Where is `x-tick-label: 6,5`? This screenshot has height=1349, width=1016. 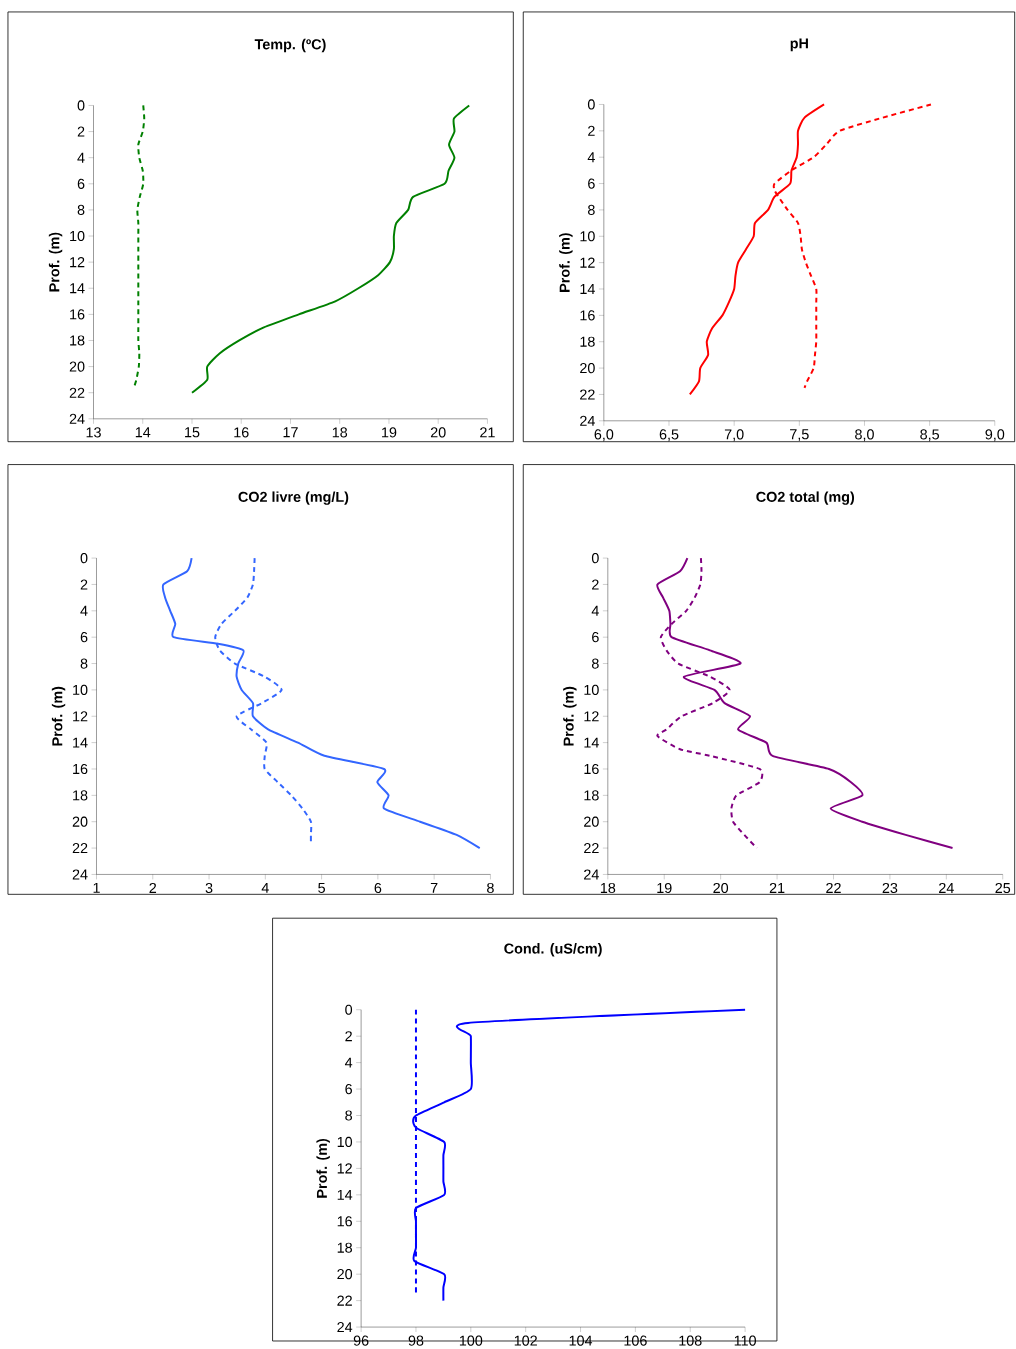
x-tick-label: 6,5 is located at coordinates (669, 435).